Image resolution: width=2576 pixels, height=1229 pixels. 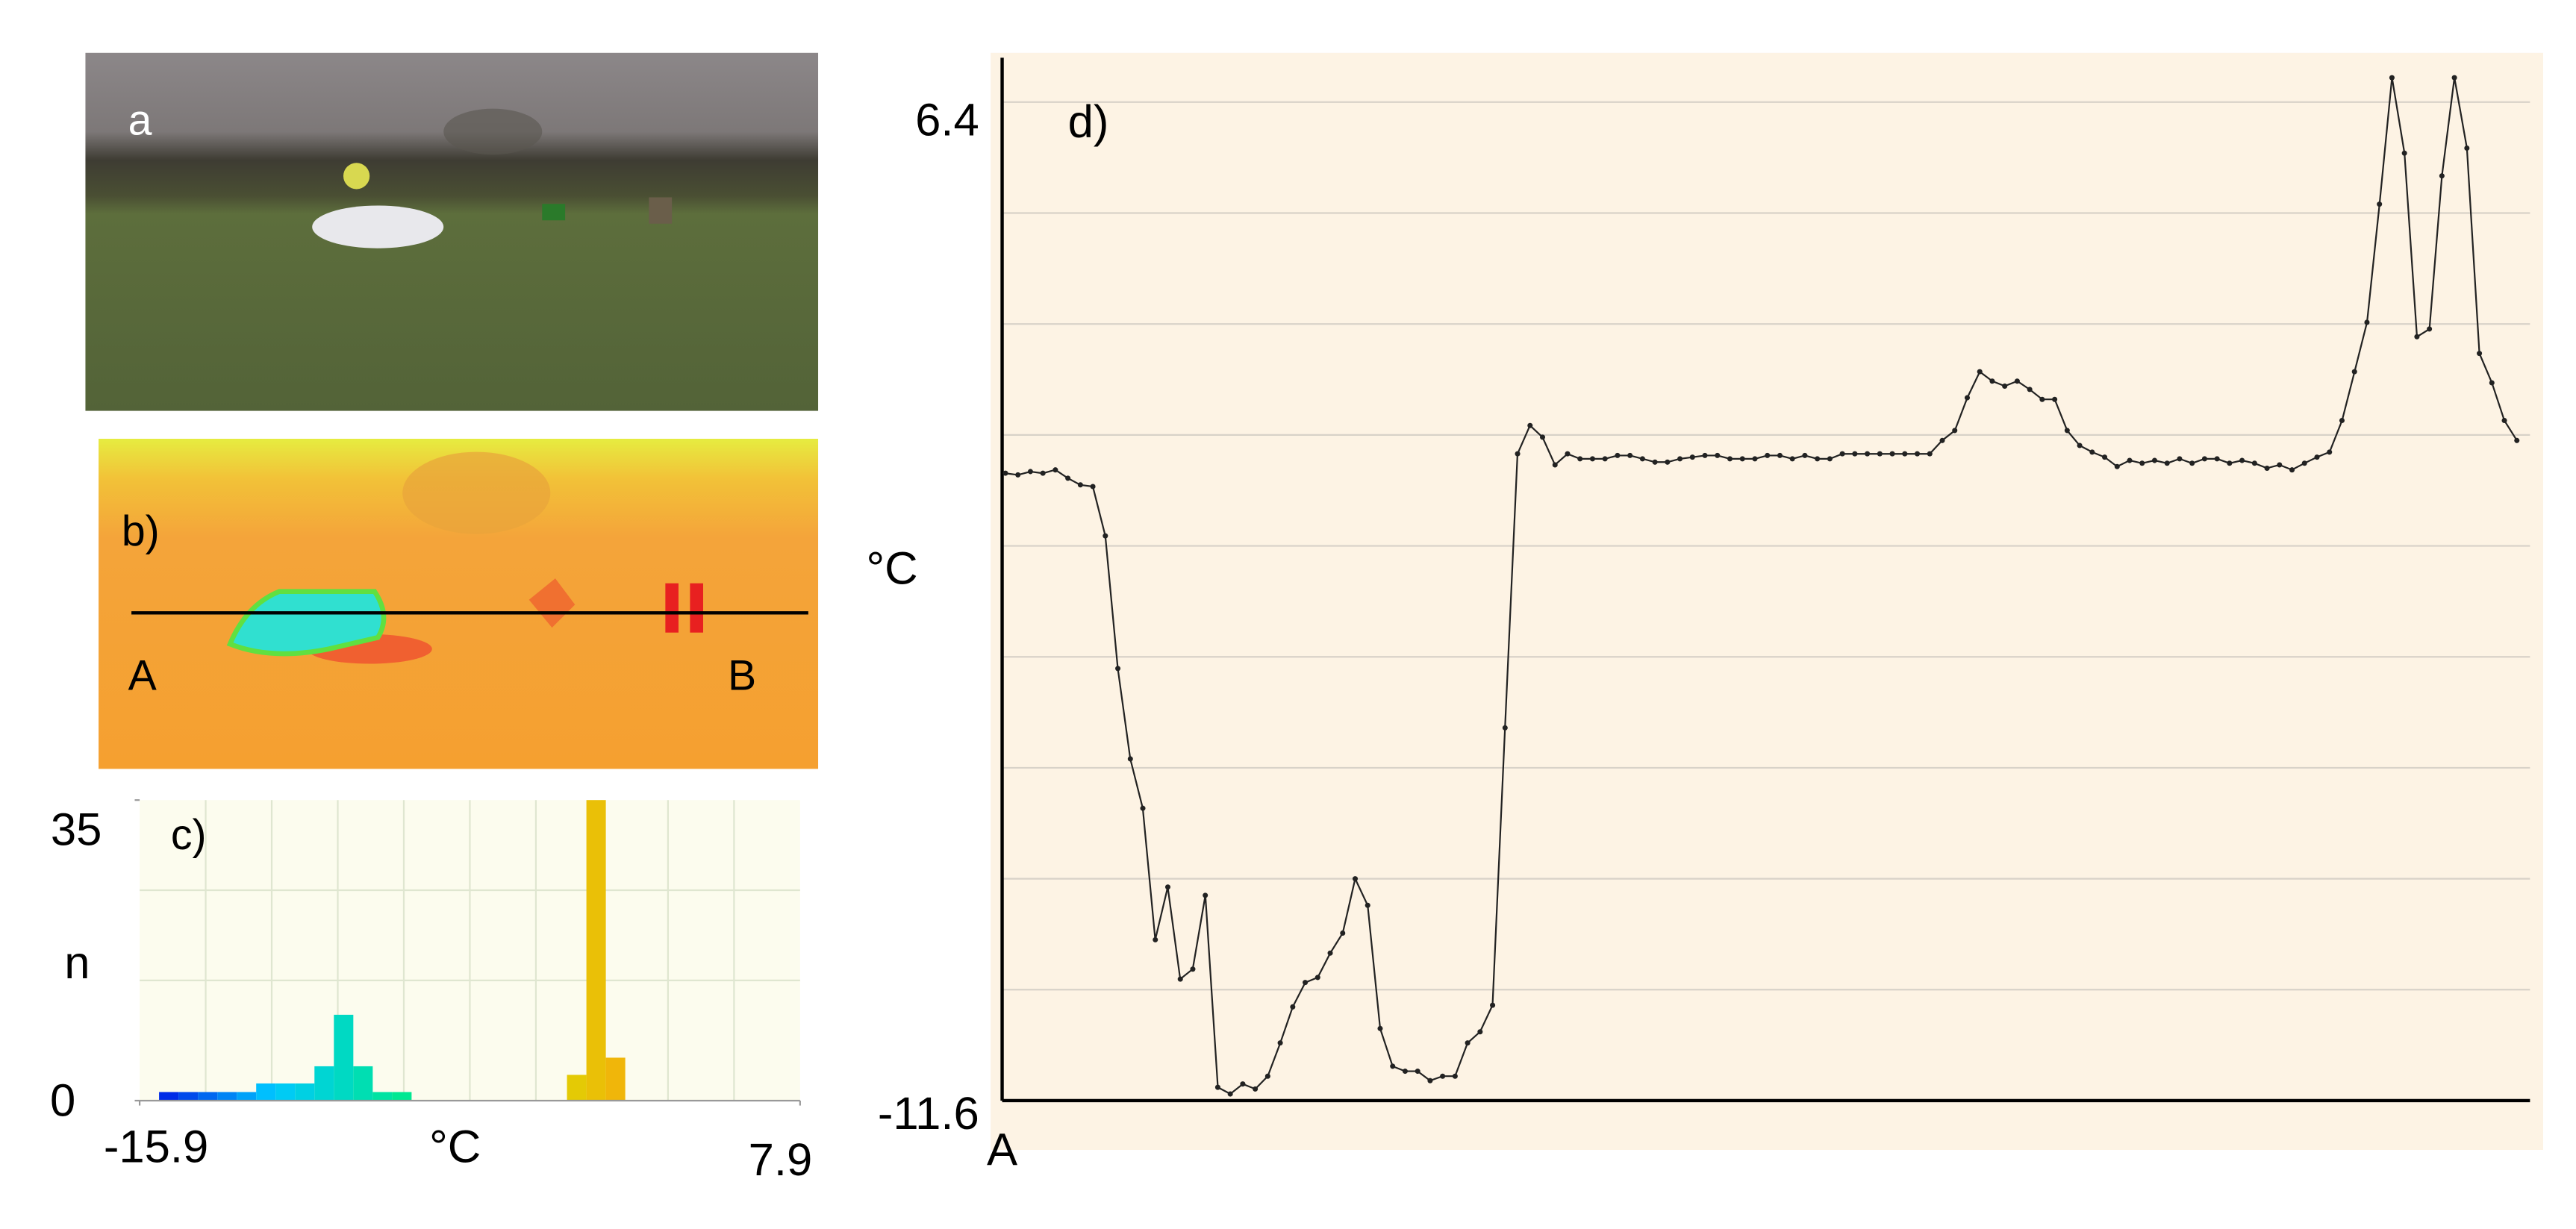 What do you see at coordinates (1002, 1150) in the screenshot?
I see `x-axis-label: A` at bounding box center [1002, 1150].